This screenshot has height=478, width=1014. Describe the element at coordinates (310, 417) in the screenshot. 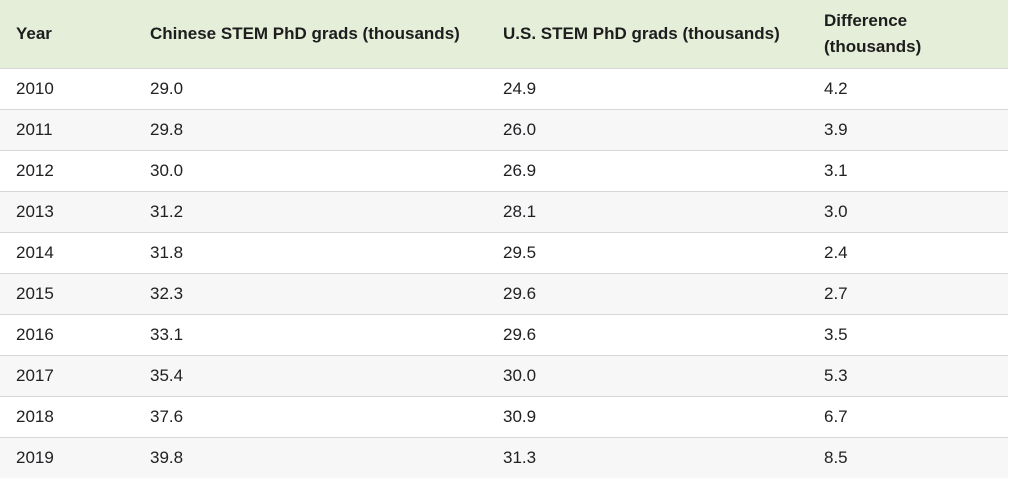

I see `cell-chinese-grads: 37.6` at that location.